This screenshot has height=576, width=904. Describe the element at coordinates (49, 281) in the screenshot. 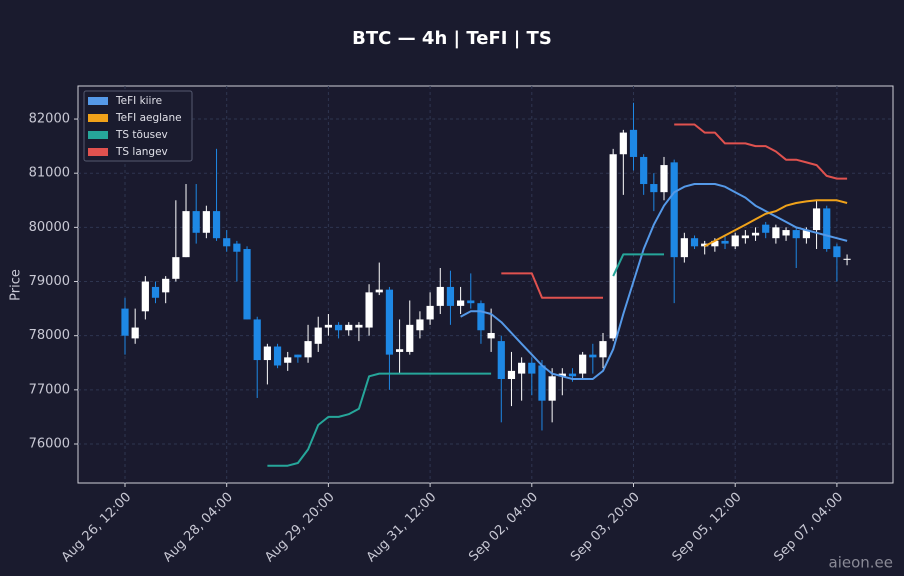

I see `y-tick-label: 79000` at that location.